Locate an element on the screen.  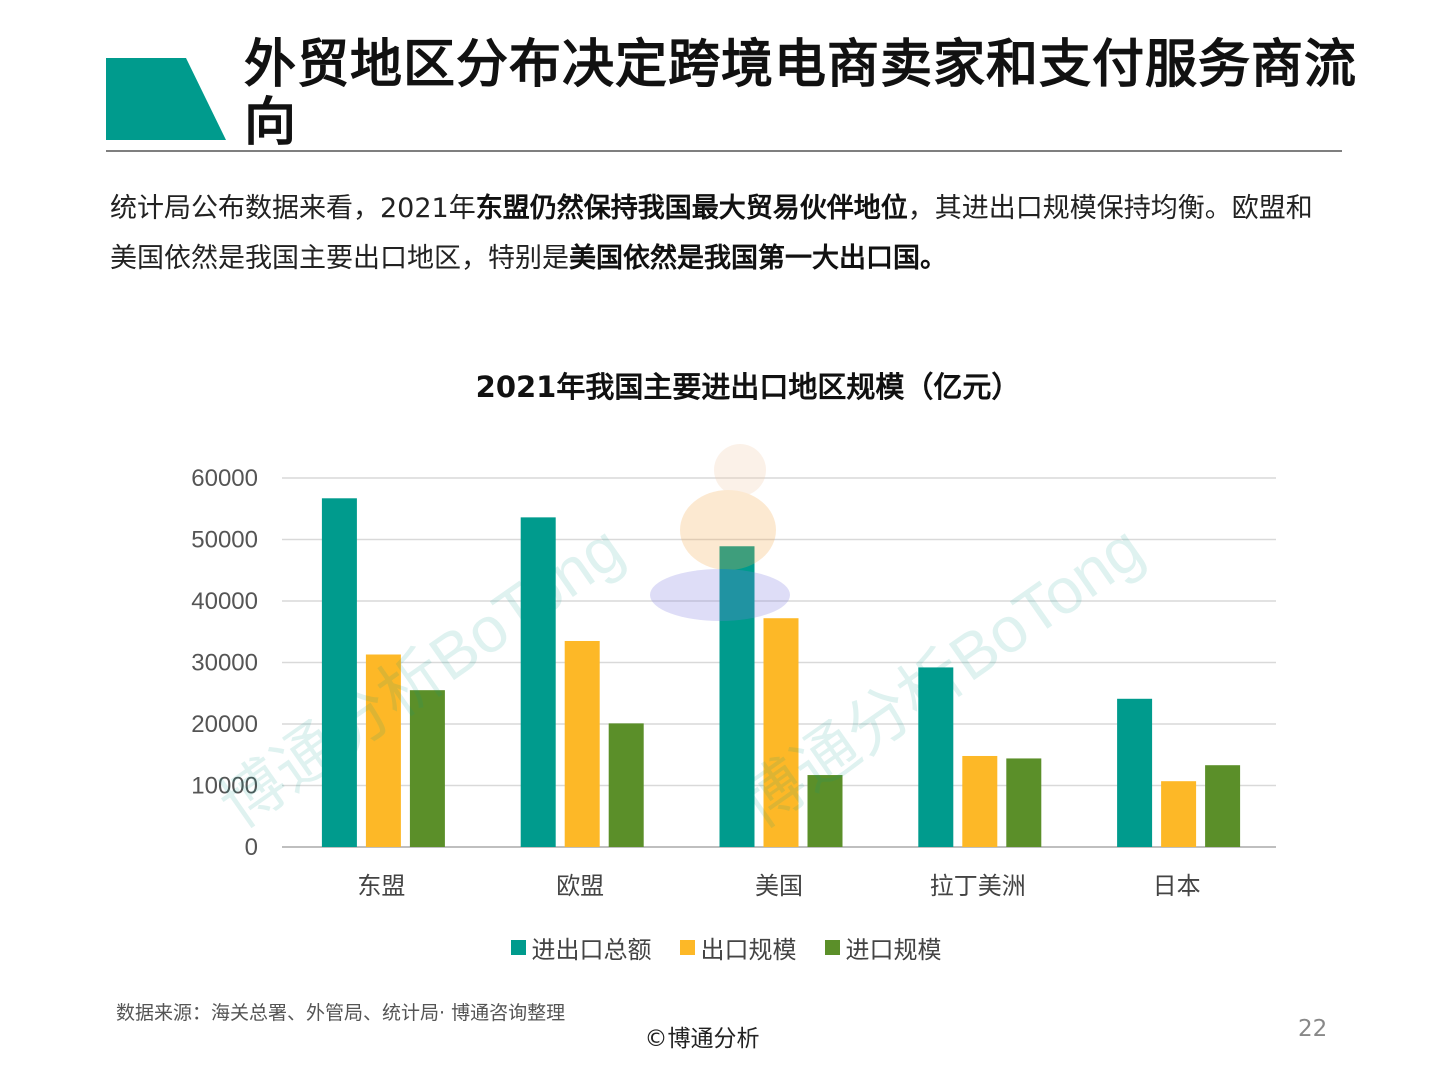
title-divider is located at coordinates (724, 151).